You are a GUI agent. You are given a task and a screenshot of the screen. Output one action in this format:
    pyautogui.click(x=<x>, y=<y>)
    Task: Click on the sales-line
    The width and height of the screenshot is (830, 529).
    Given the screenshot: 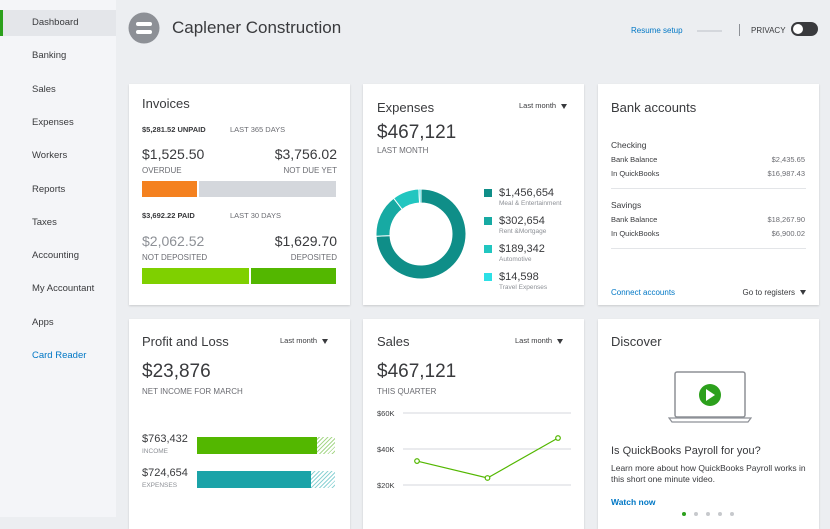 What is the action you would take?
    pyautogui.click(x=487, y=458)
    